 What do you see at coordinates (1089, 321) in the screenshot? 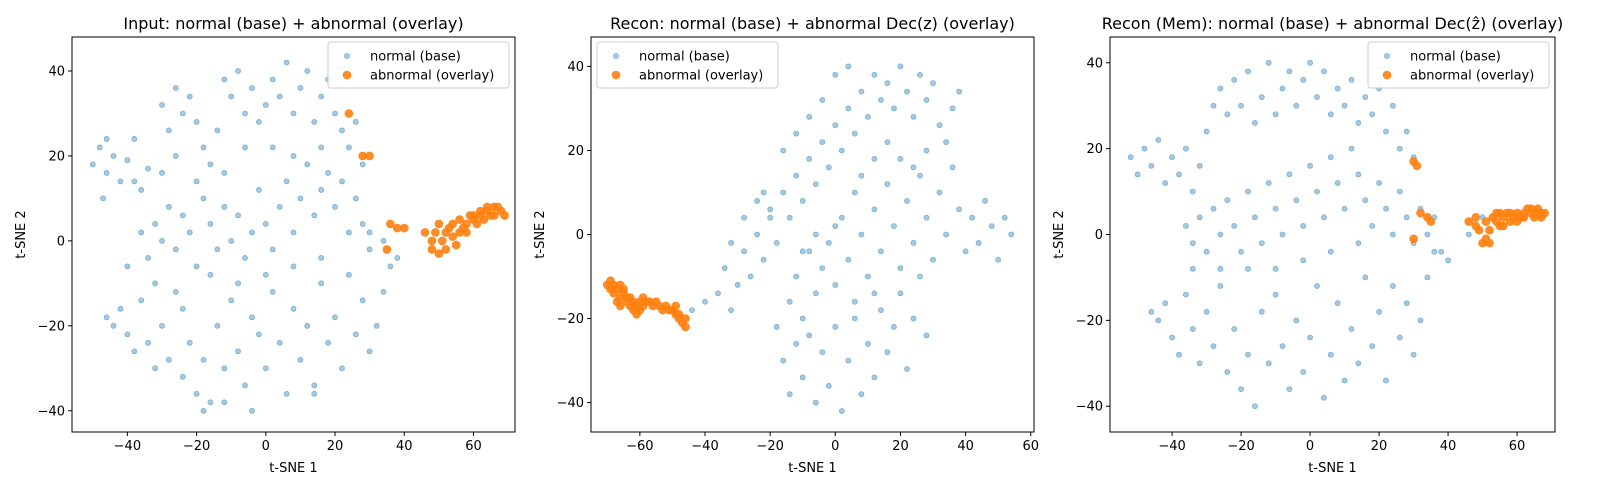
I see `y-tick-label: −20` at bounding box center [1089, 321].